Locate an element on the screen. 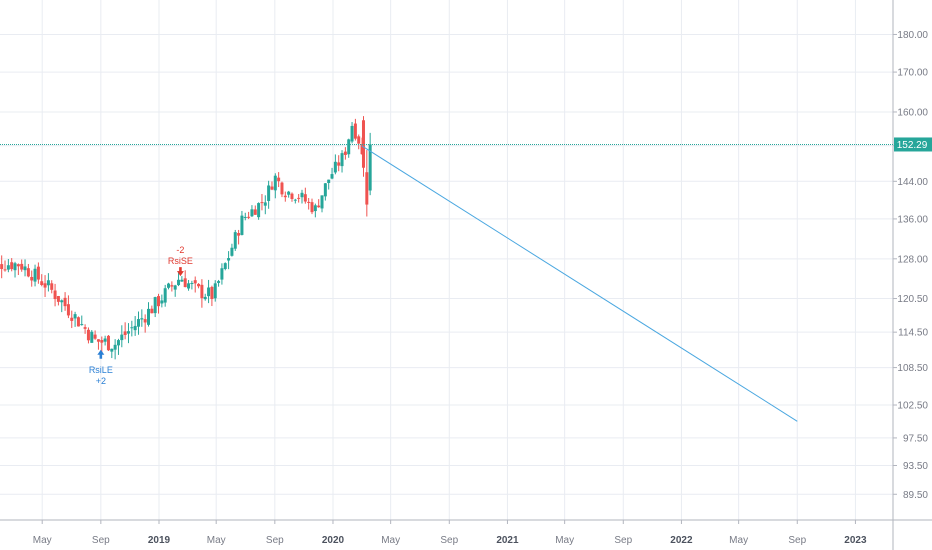 The width and height of the screenshot is (932, 550). x-tick-label: 2023 is located at coordinates (855, 540).